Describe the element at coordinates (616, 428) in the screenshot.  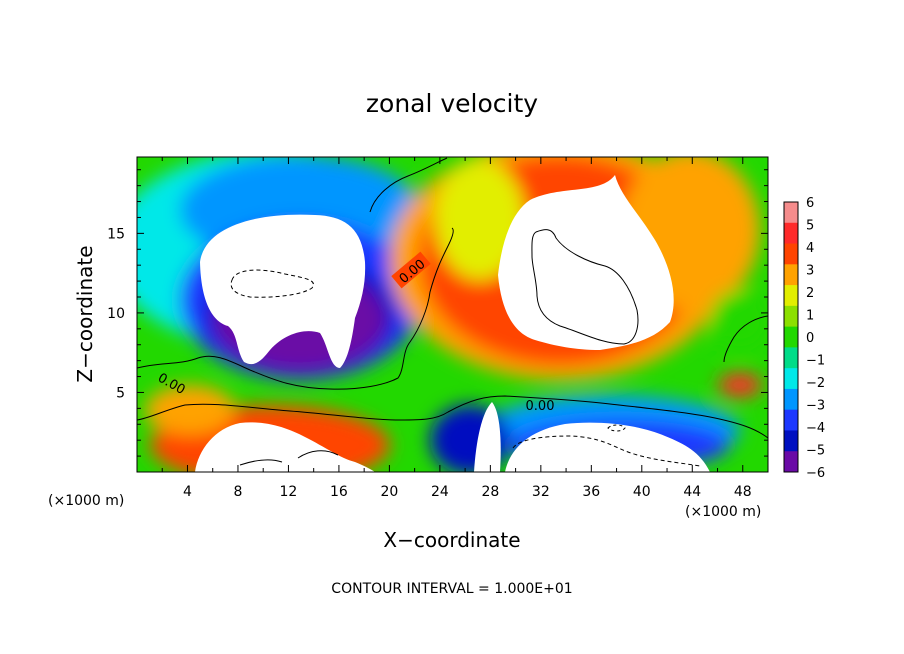
I see `contour-negative-small` at that location.